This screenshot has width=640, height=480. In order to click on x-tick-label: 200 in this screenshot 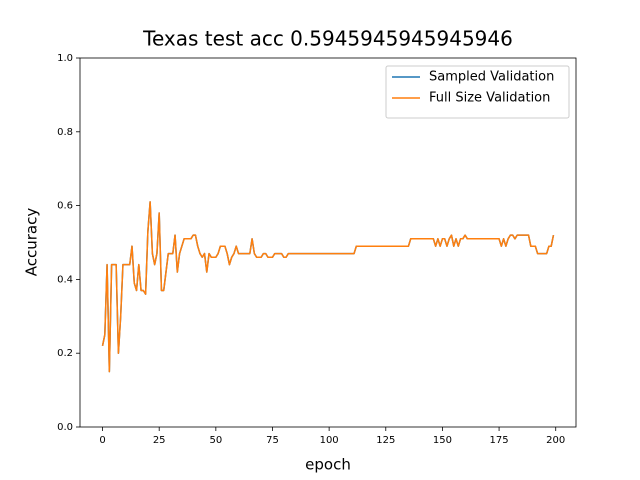, I will do `click(555, 440)`.